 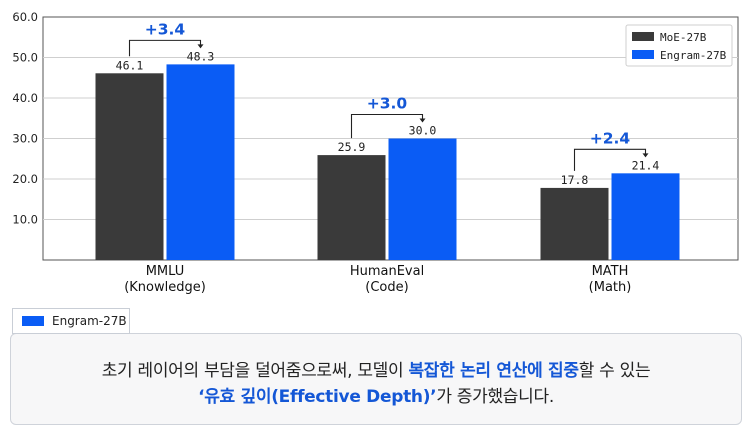 I want to click on bar-value-label: 46.1, so click(x=130, y=65).